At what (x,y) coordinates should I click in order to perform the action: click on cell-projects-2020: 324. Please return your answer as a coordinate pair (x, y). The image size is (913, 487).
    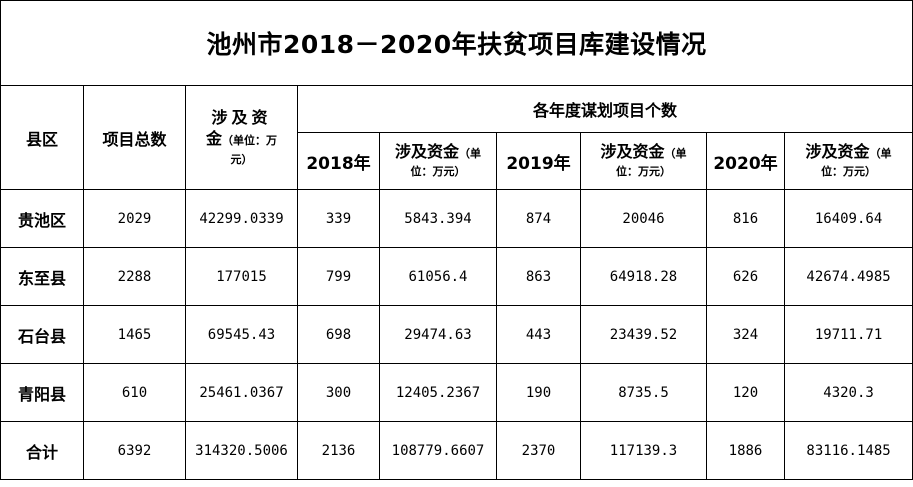
    Looking at the image, I should click on (745, 334).